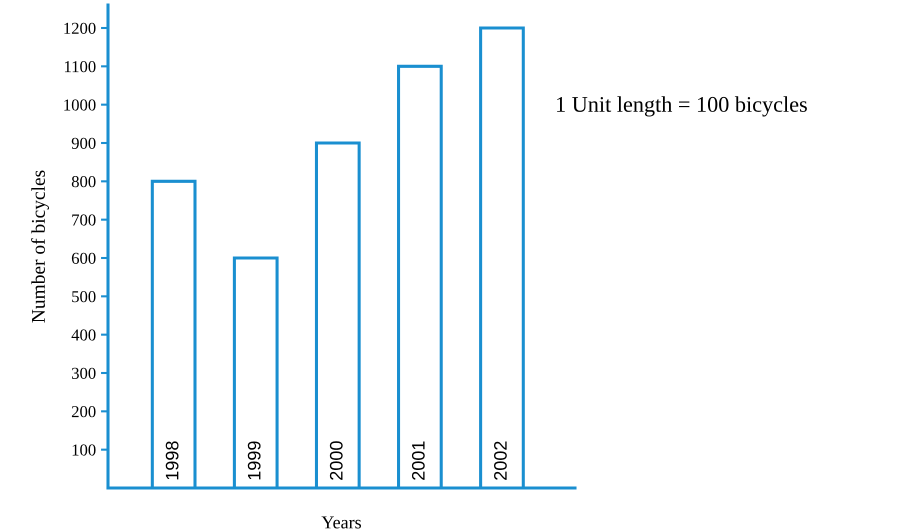  Describe the element at coordinates (84, 143) in the screenshot. I see `y-tick-label: 900` at that location.